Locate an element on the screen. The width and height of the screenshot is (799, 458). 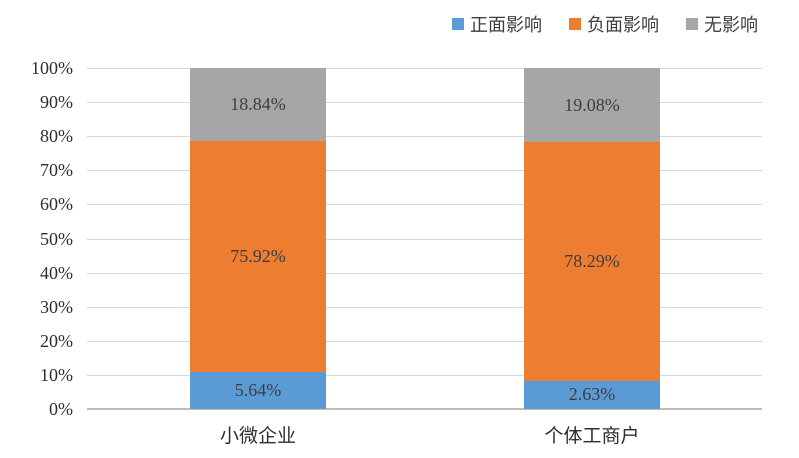
y-axis-tick-label: 0% is located at coordinates (61, 409).